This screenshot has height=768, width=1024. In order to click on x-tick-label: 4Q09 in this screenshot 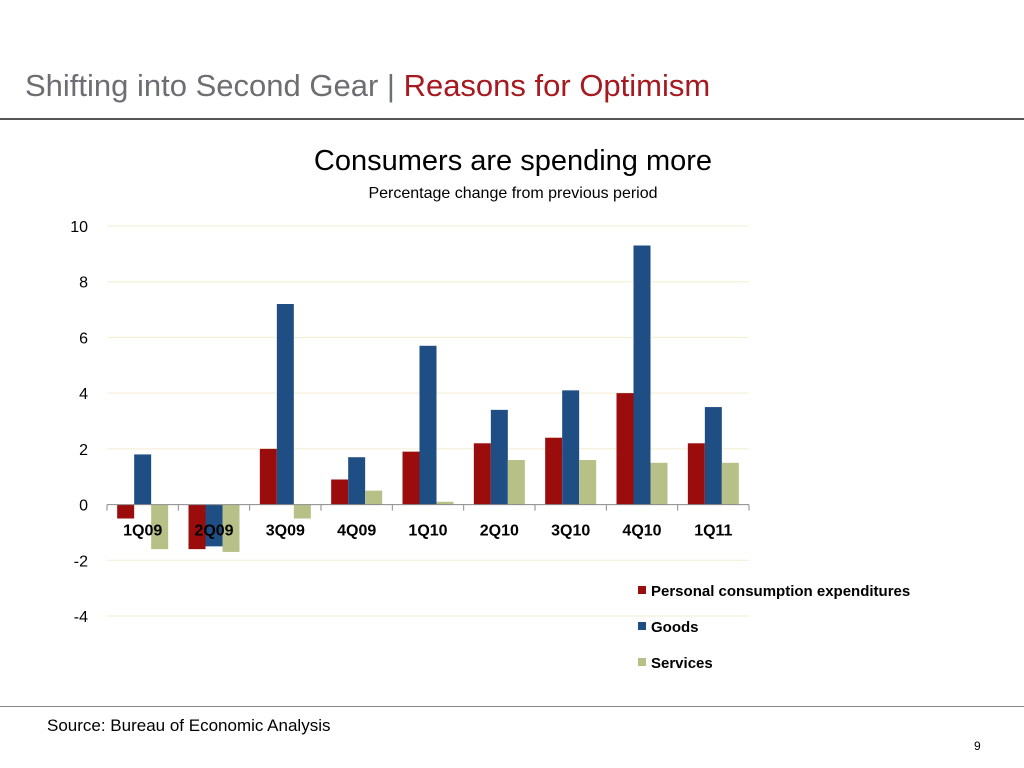, I will do `click(356, 531)`.